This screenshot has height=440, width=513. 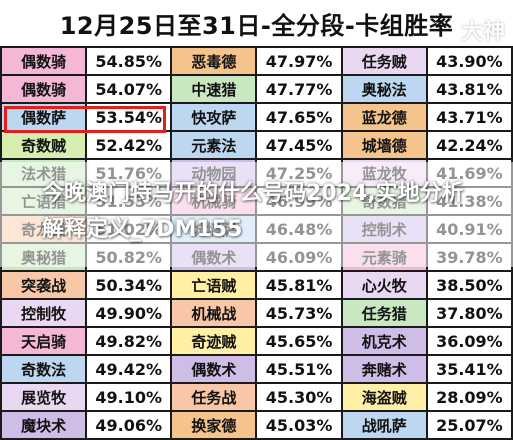 What do you see at coordinates (469, 397) in the screenshot?
I see `winrate-cell: 28.09%` at bounding box center [469, 397].